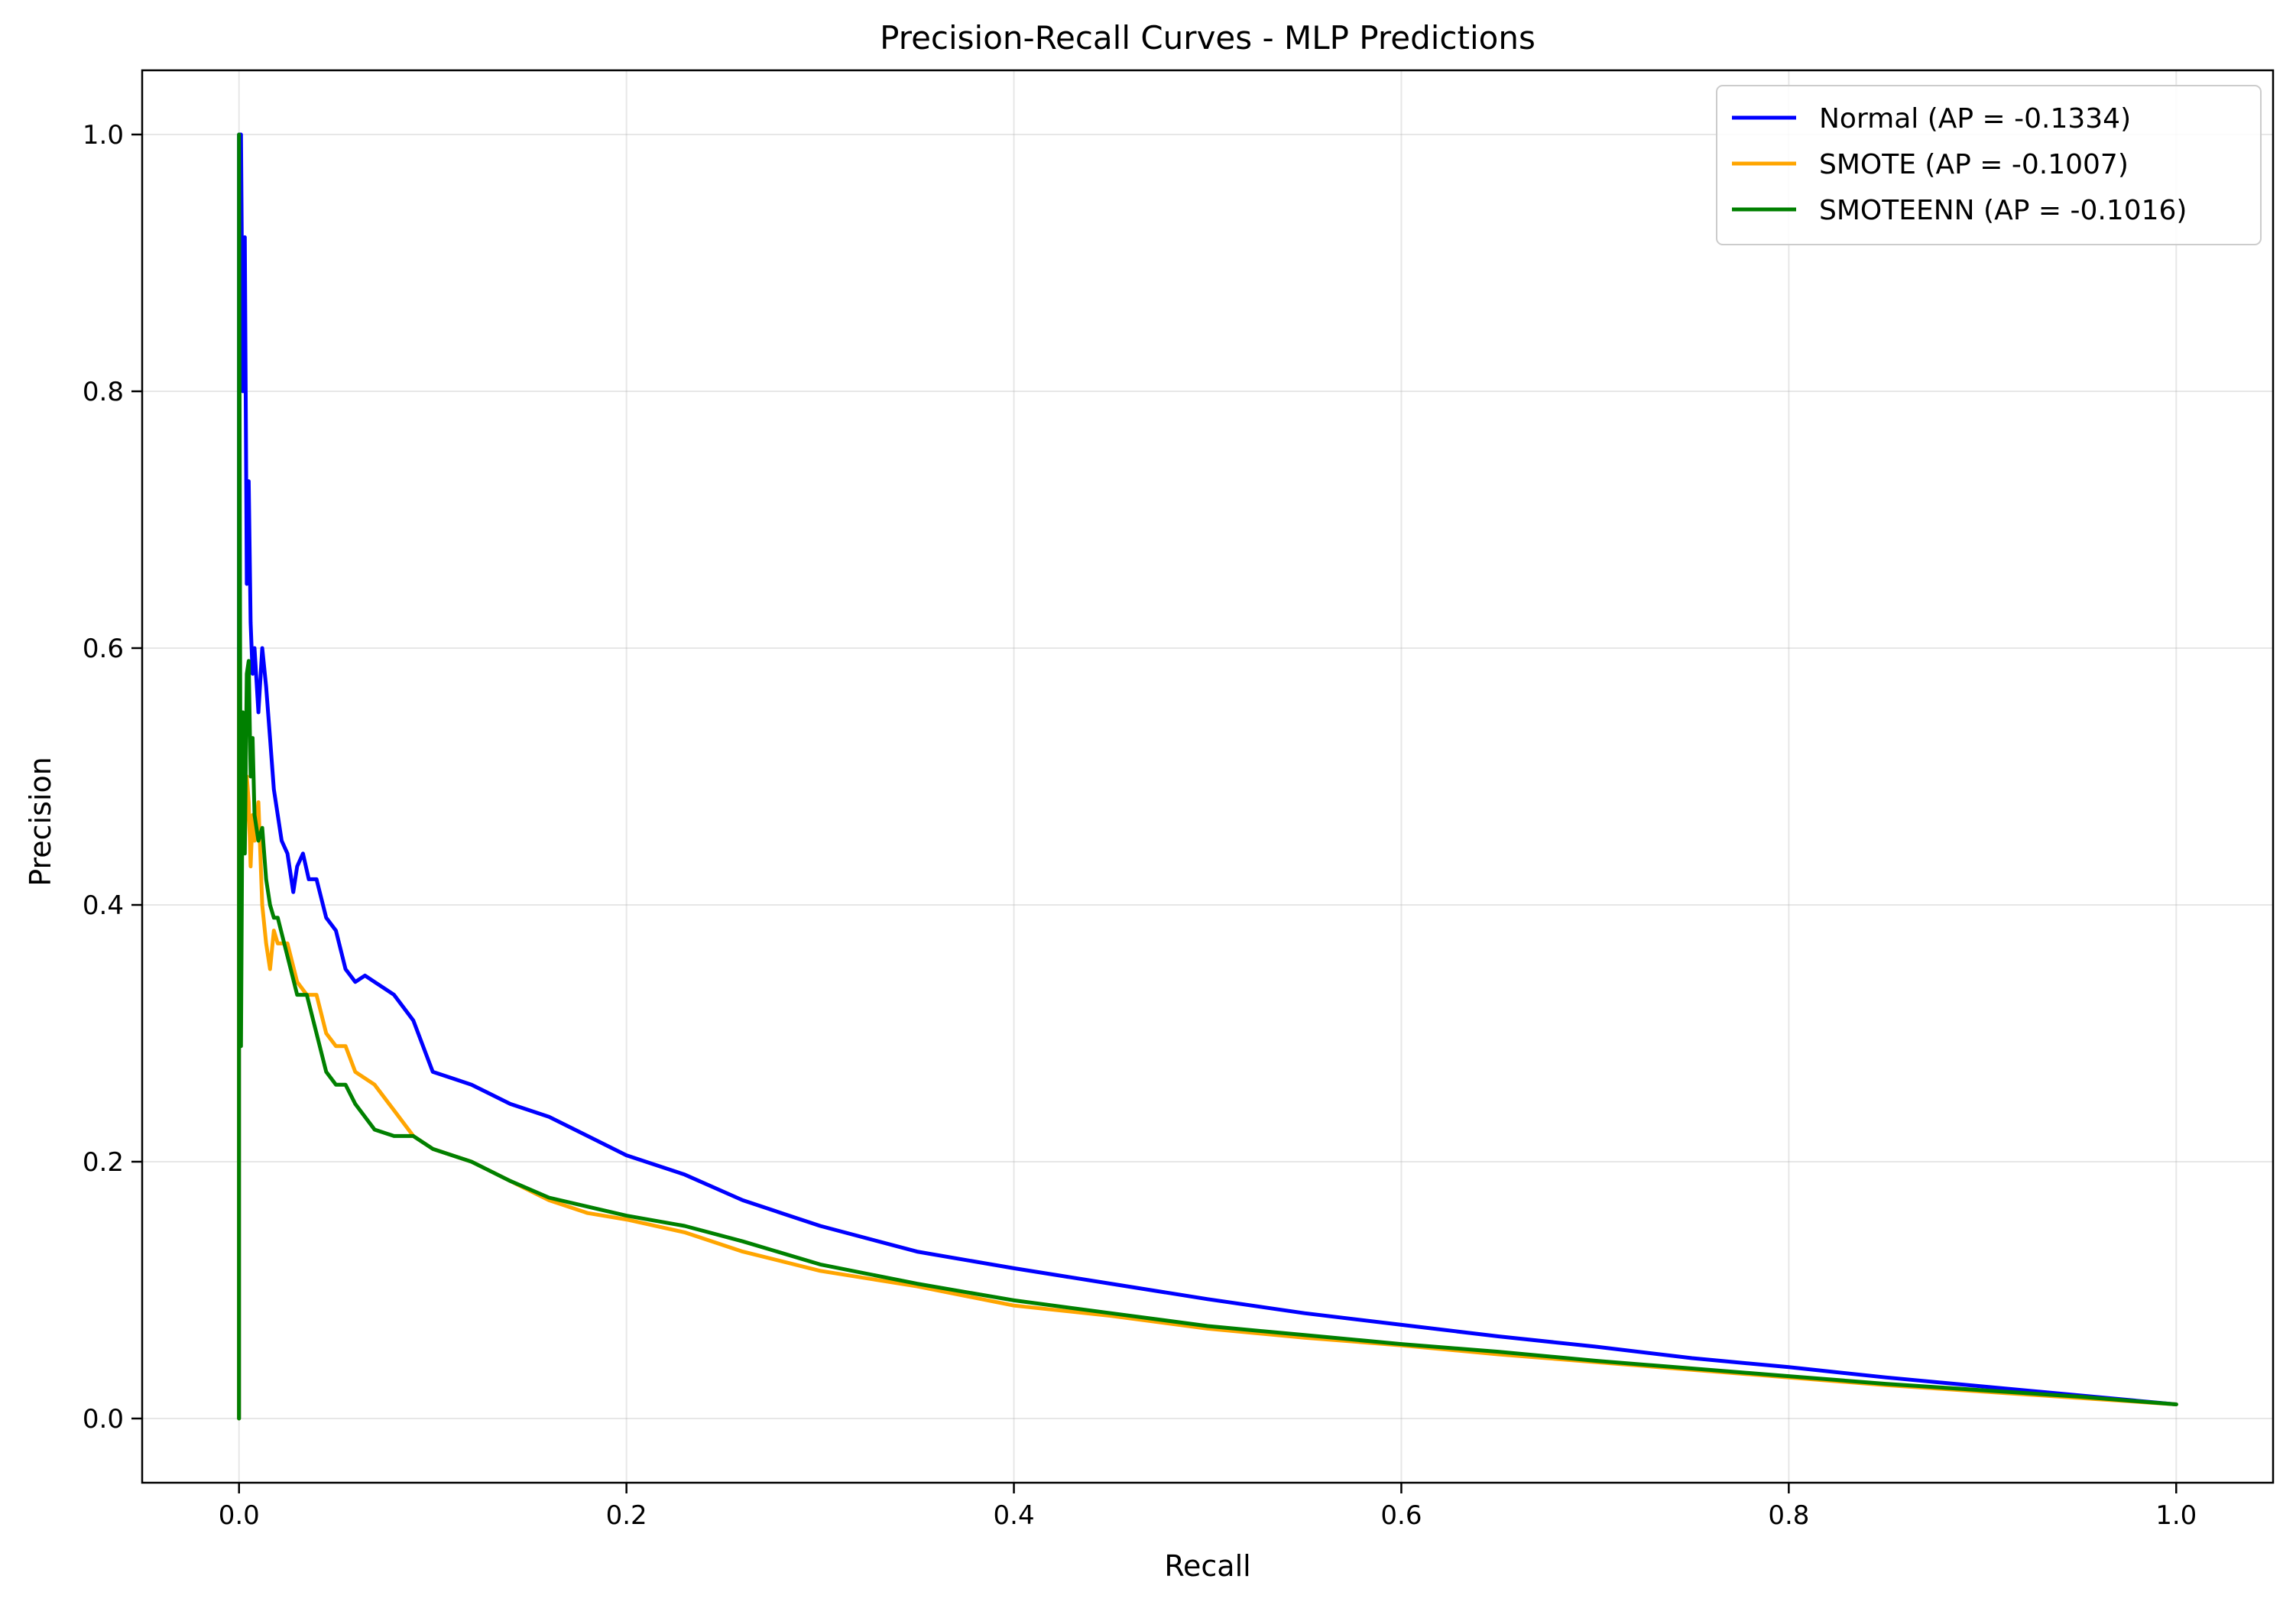  What do you see at coordinates (103, 905) in the screenshot?
I see `y-tick-label: 0.4` at bounding box center [103, 905].